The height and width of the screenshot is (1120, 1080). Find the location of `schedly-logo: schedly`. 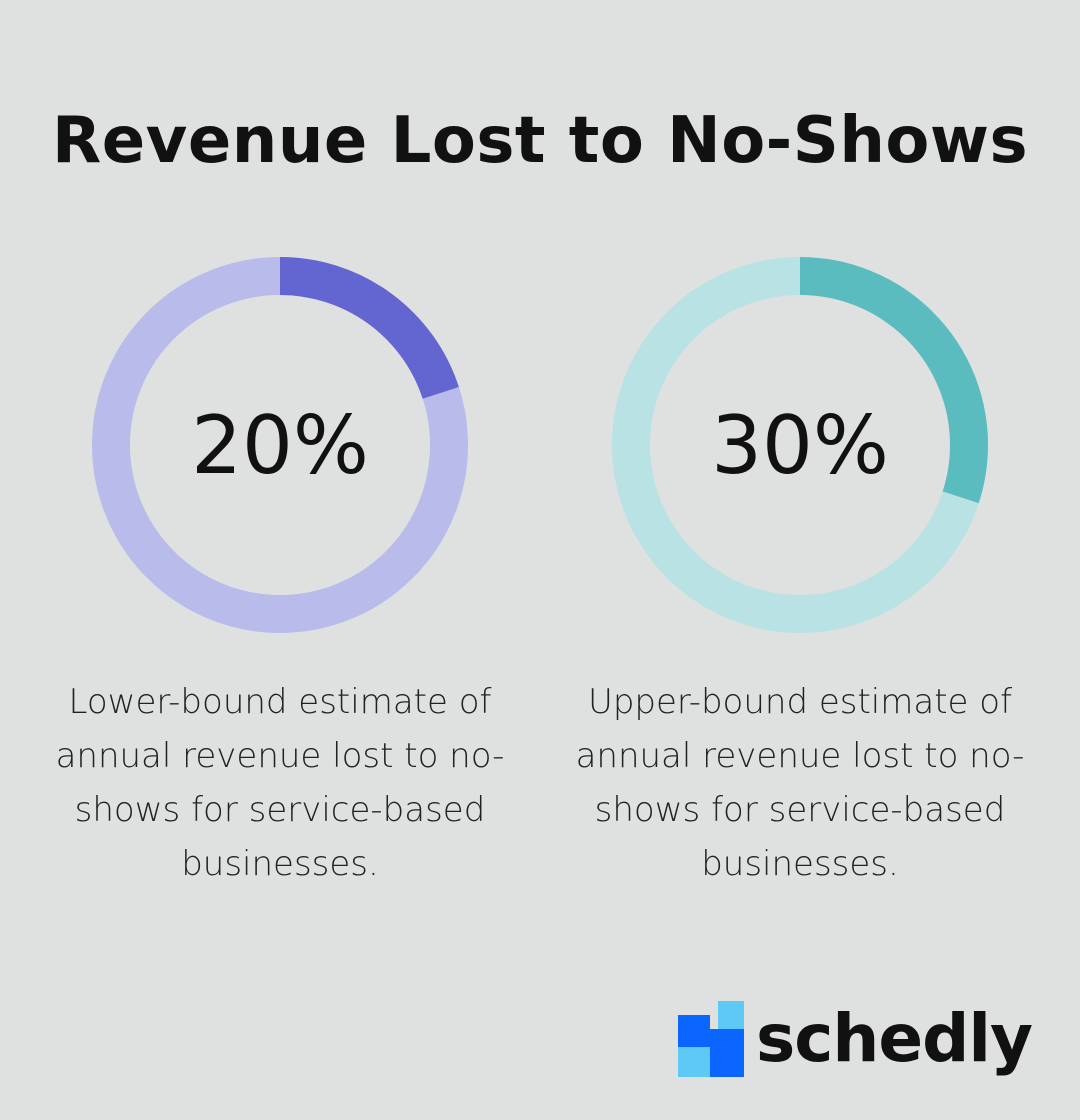

schedly-logo: schedly is located at coordinates (855, 1039).